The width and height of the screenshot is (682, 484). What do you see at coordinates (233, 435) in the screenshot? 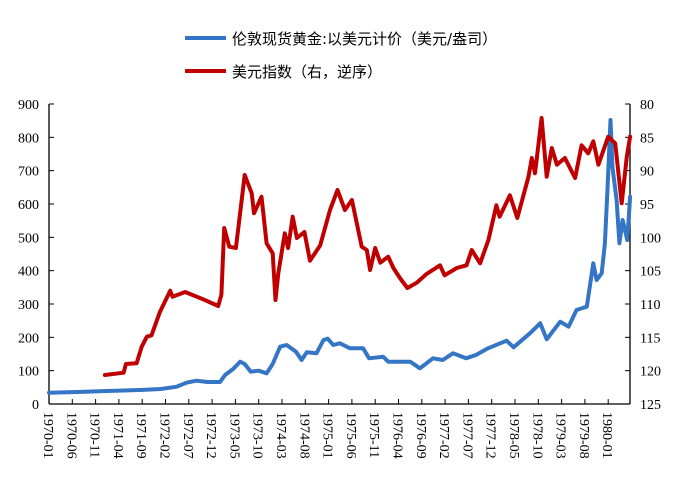
I see `x-axis-tick-label: 1973-05` at bounding box center [233, 435].